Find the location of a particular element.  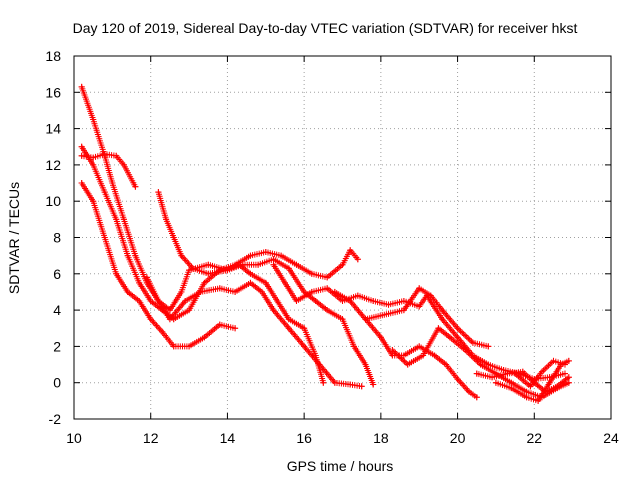

y-tick-label: 14 is located at coordinates (53, 129).